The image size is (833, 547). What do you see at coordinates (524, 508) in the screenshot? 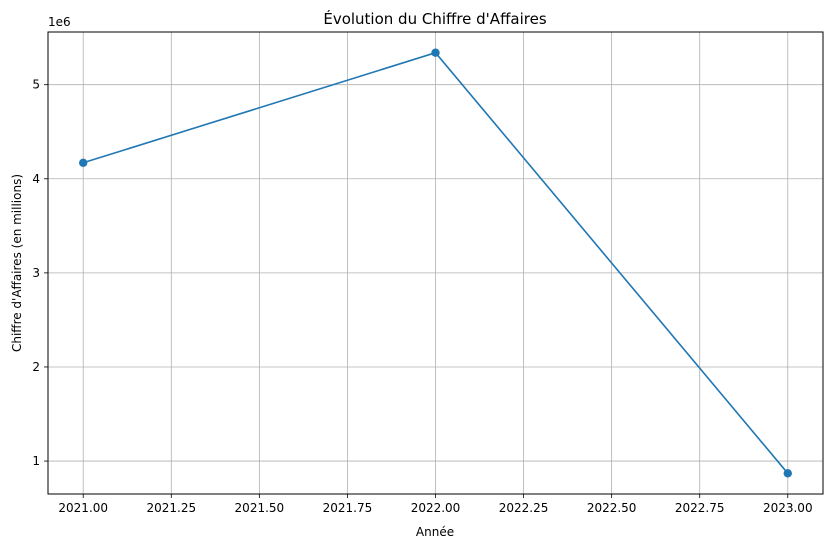
I see `x-tick-label: 2022.25` at bounding box center [524, 508].